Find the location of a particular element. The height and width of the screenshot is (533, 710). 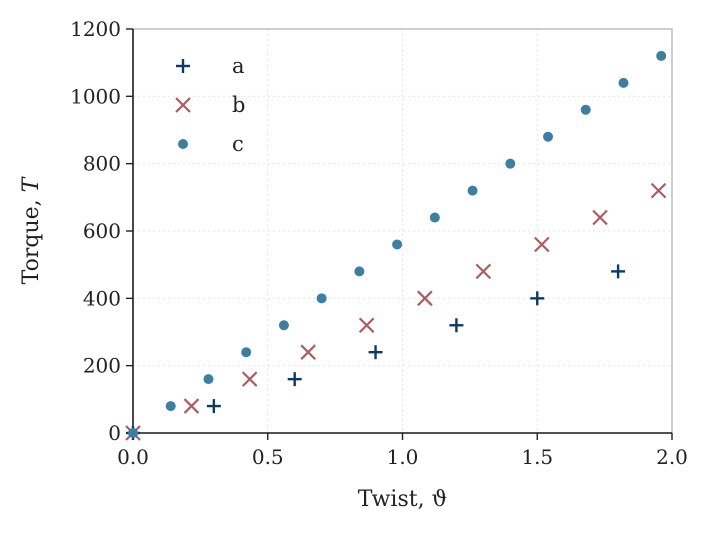

y-tick-label: 800 is located at coordinates (102, 164).